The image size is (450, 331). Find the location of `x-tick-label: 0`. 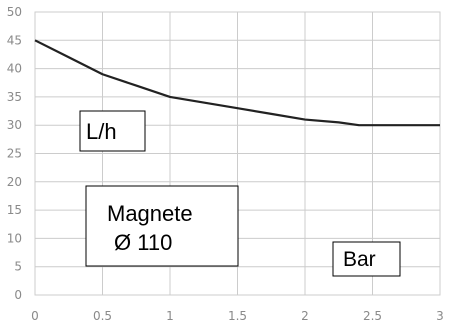

x-tick-label: 0 is located at coordinates (35, 316).